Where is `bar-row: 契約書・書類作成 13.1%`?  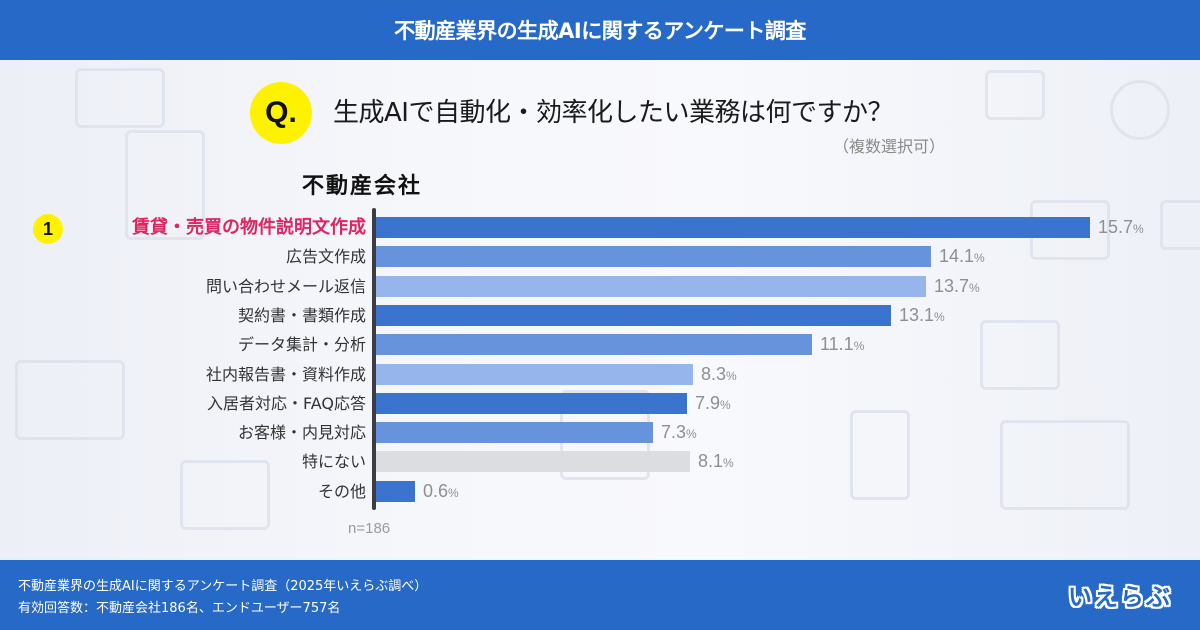 bar-row: 契約書・書類作成 13.1% is located at coordinates (600, 315).